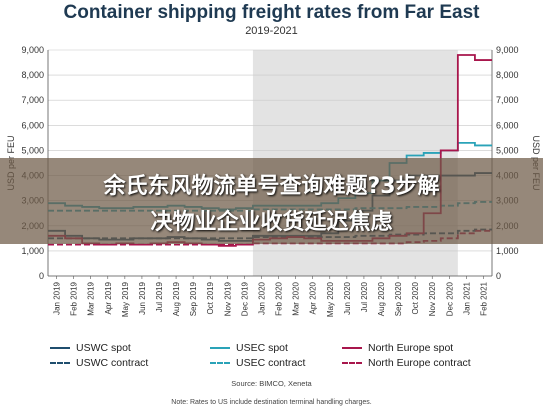 The height and width of the screenshot is (408, 543). I want to click on x-tick-label: Jan 2019, so click(57, 297).